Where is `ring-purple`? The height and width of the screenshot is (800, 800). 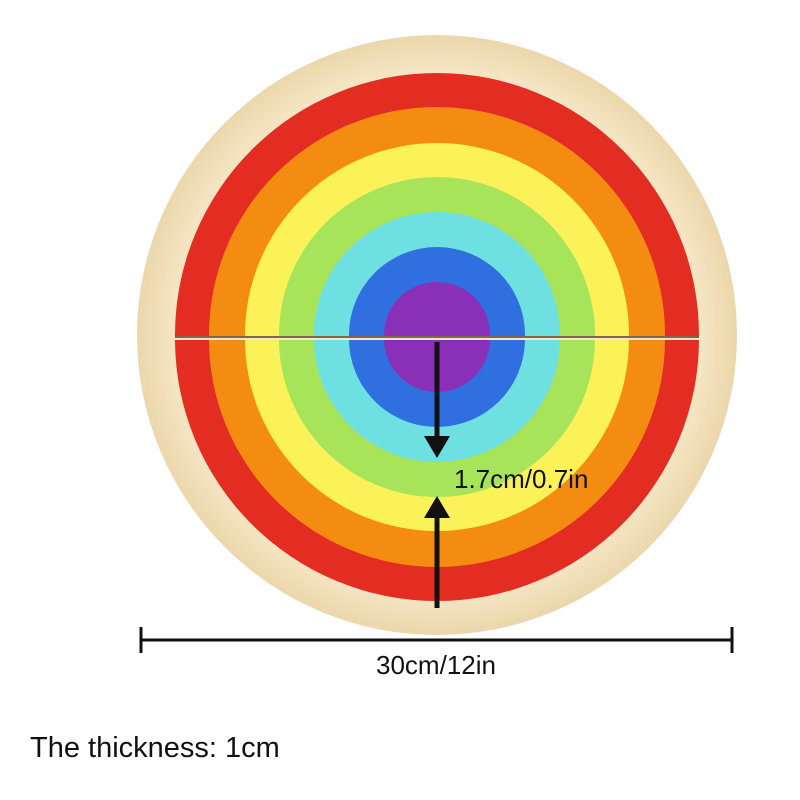
ring-purple is located at coordinates (437, 309).